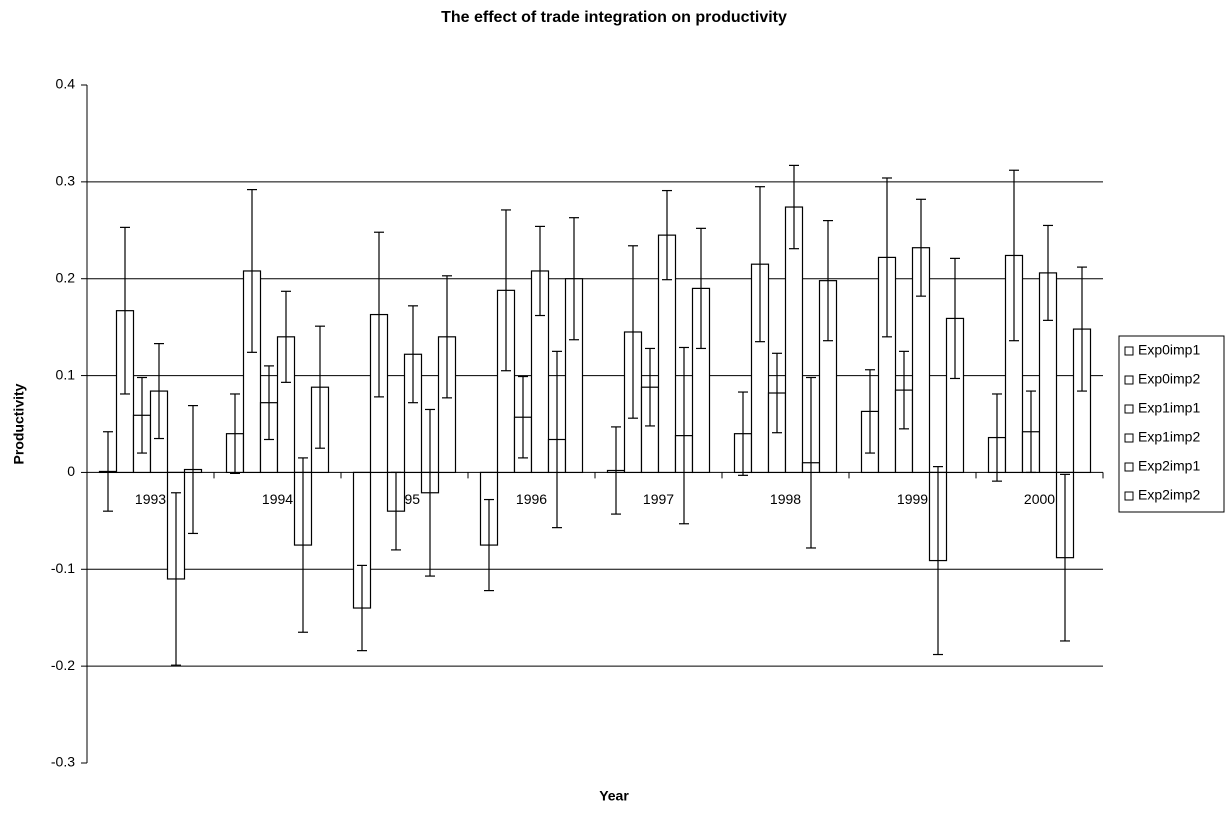 This screenshot has width=1228, height=814. What do you see at coordinates (785, 499) in the screenshot?
I see `x-tick-label: 1998` at bounding box center [785, 499].